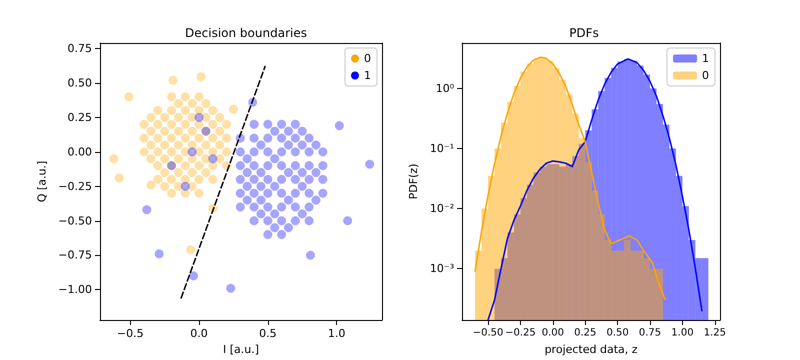 The image size is (800, 360). I want to click on y-tick-label: 0.75, so click(80, 49).